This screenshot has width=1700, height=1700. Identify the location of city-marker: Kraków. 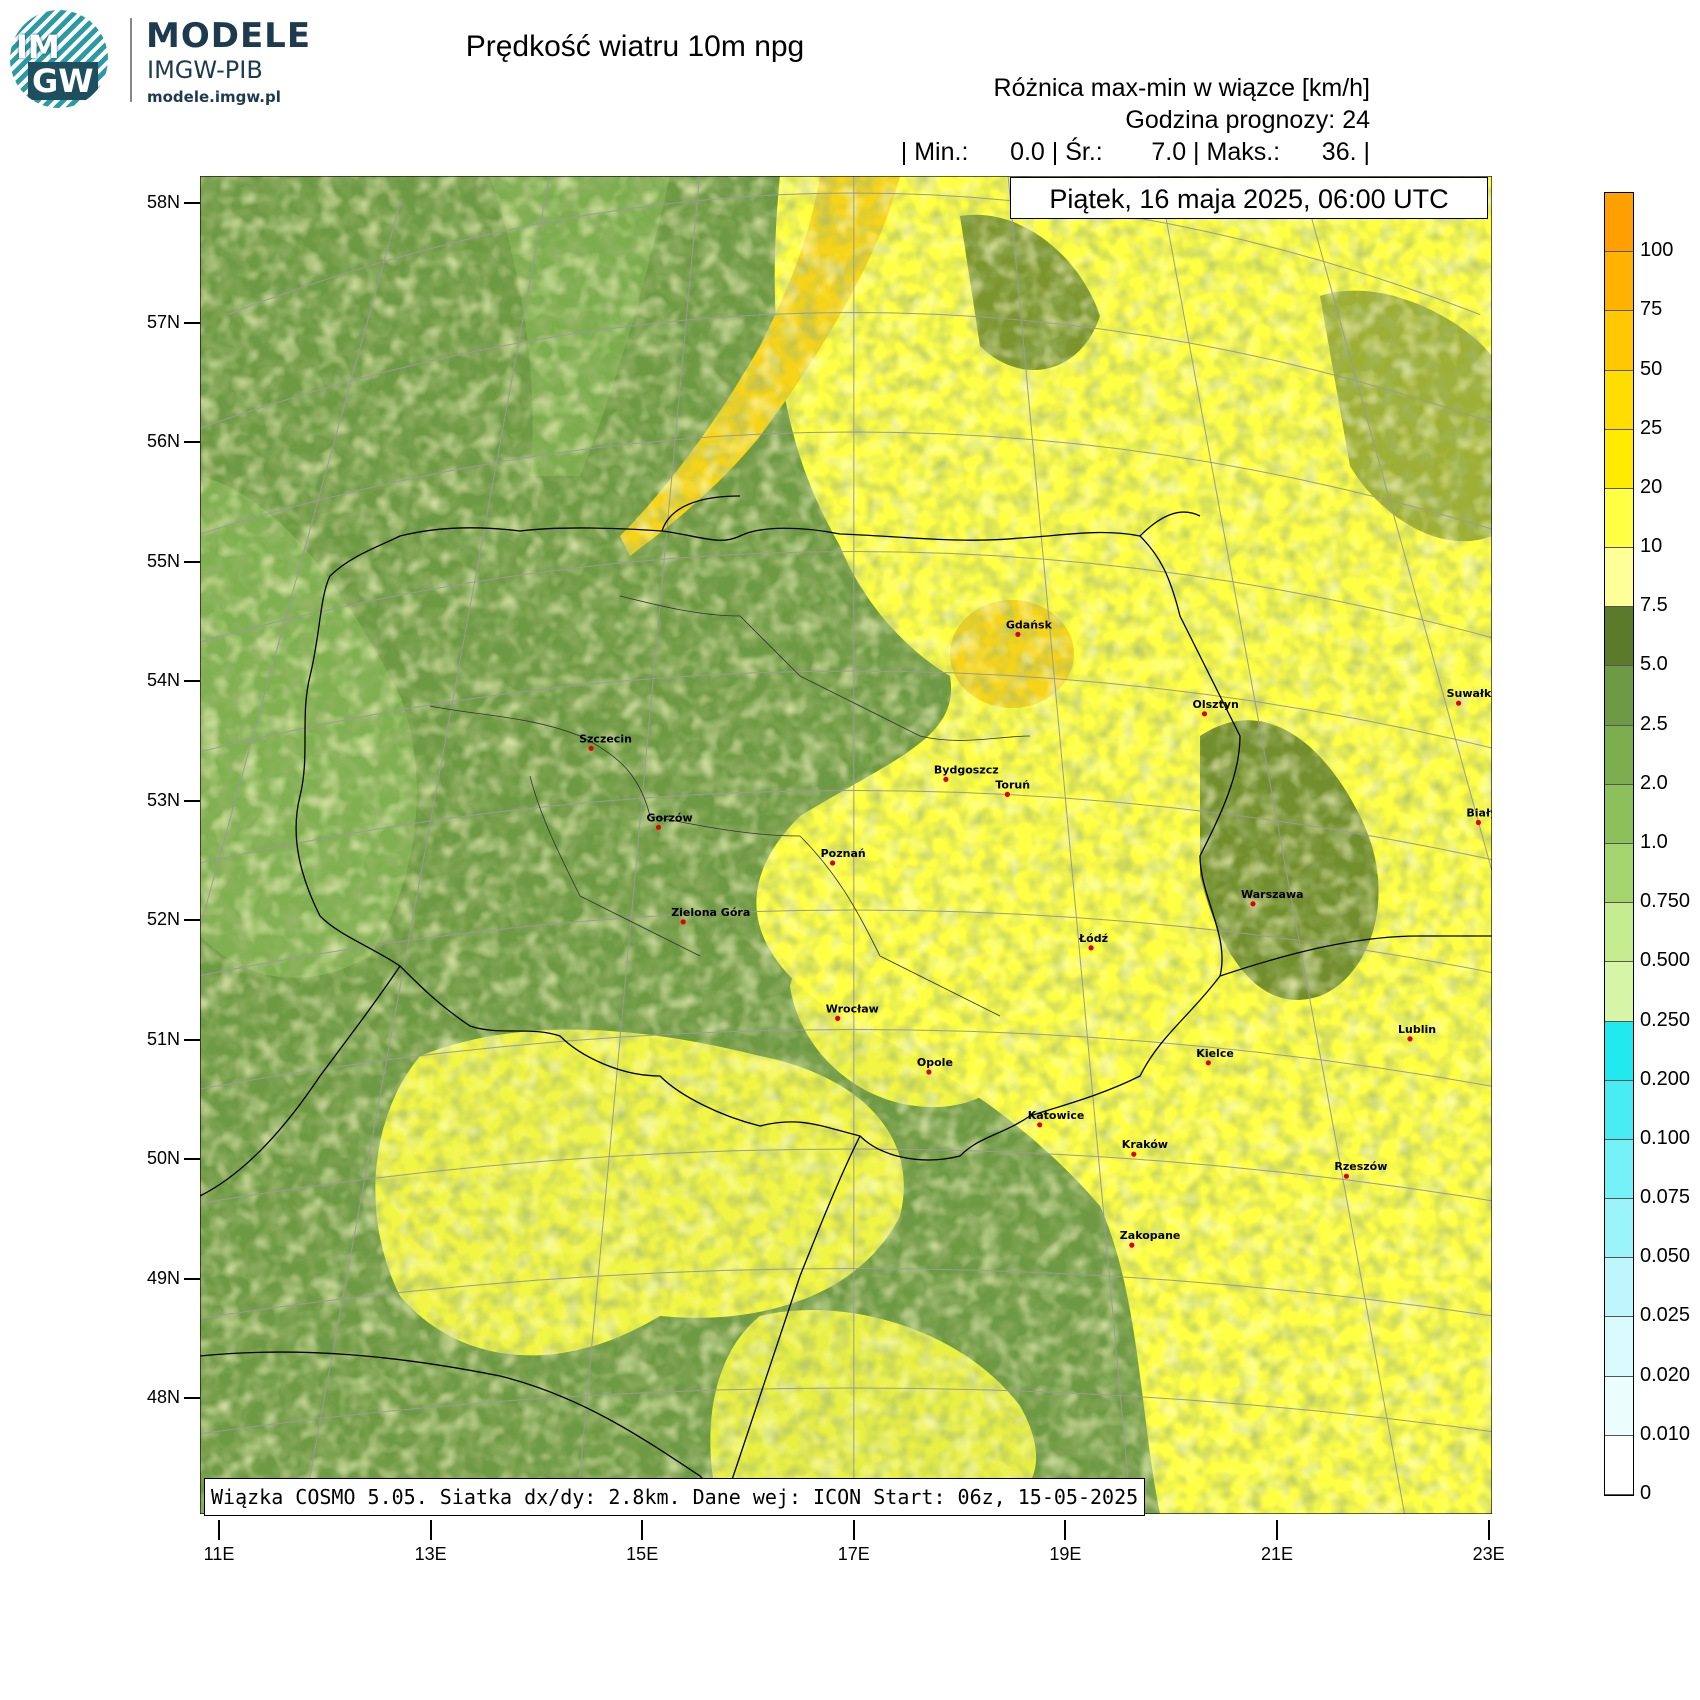
(1145, 1147).